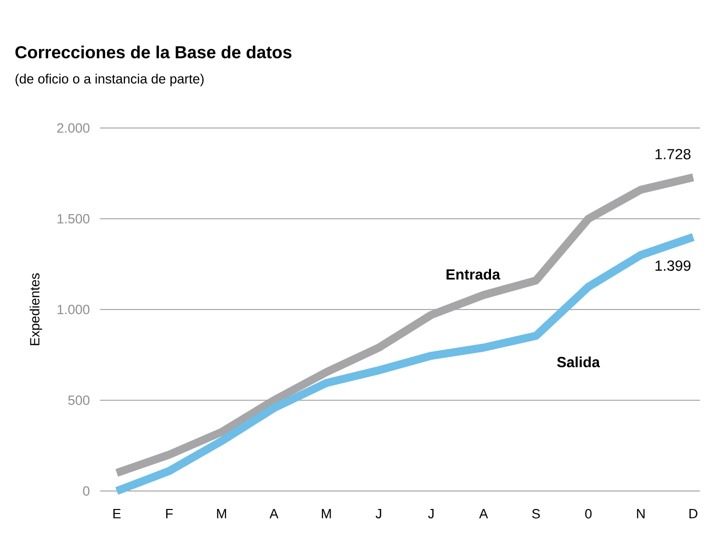 The image size is (720, 550). What do you see at coordinates (673, 154) in the screenshot?
I see `data-label: 1.728` at bounding box center [673, 154].